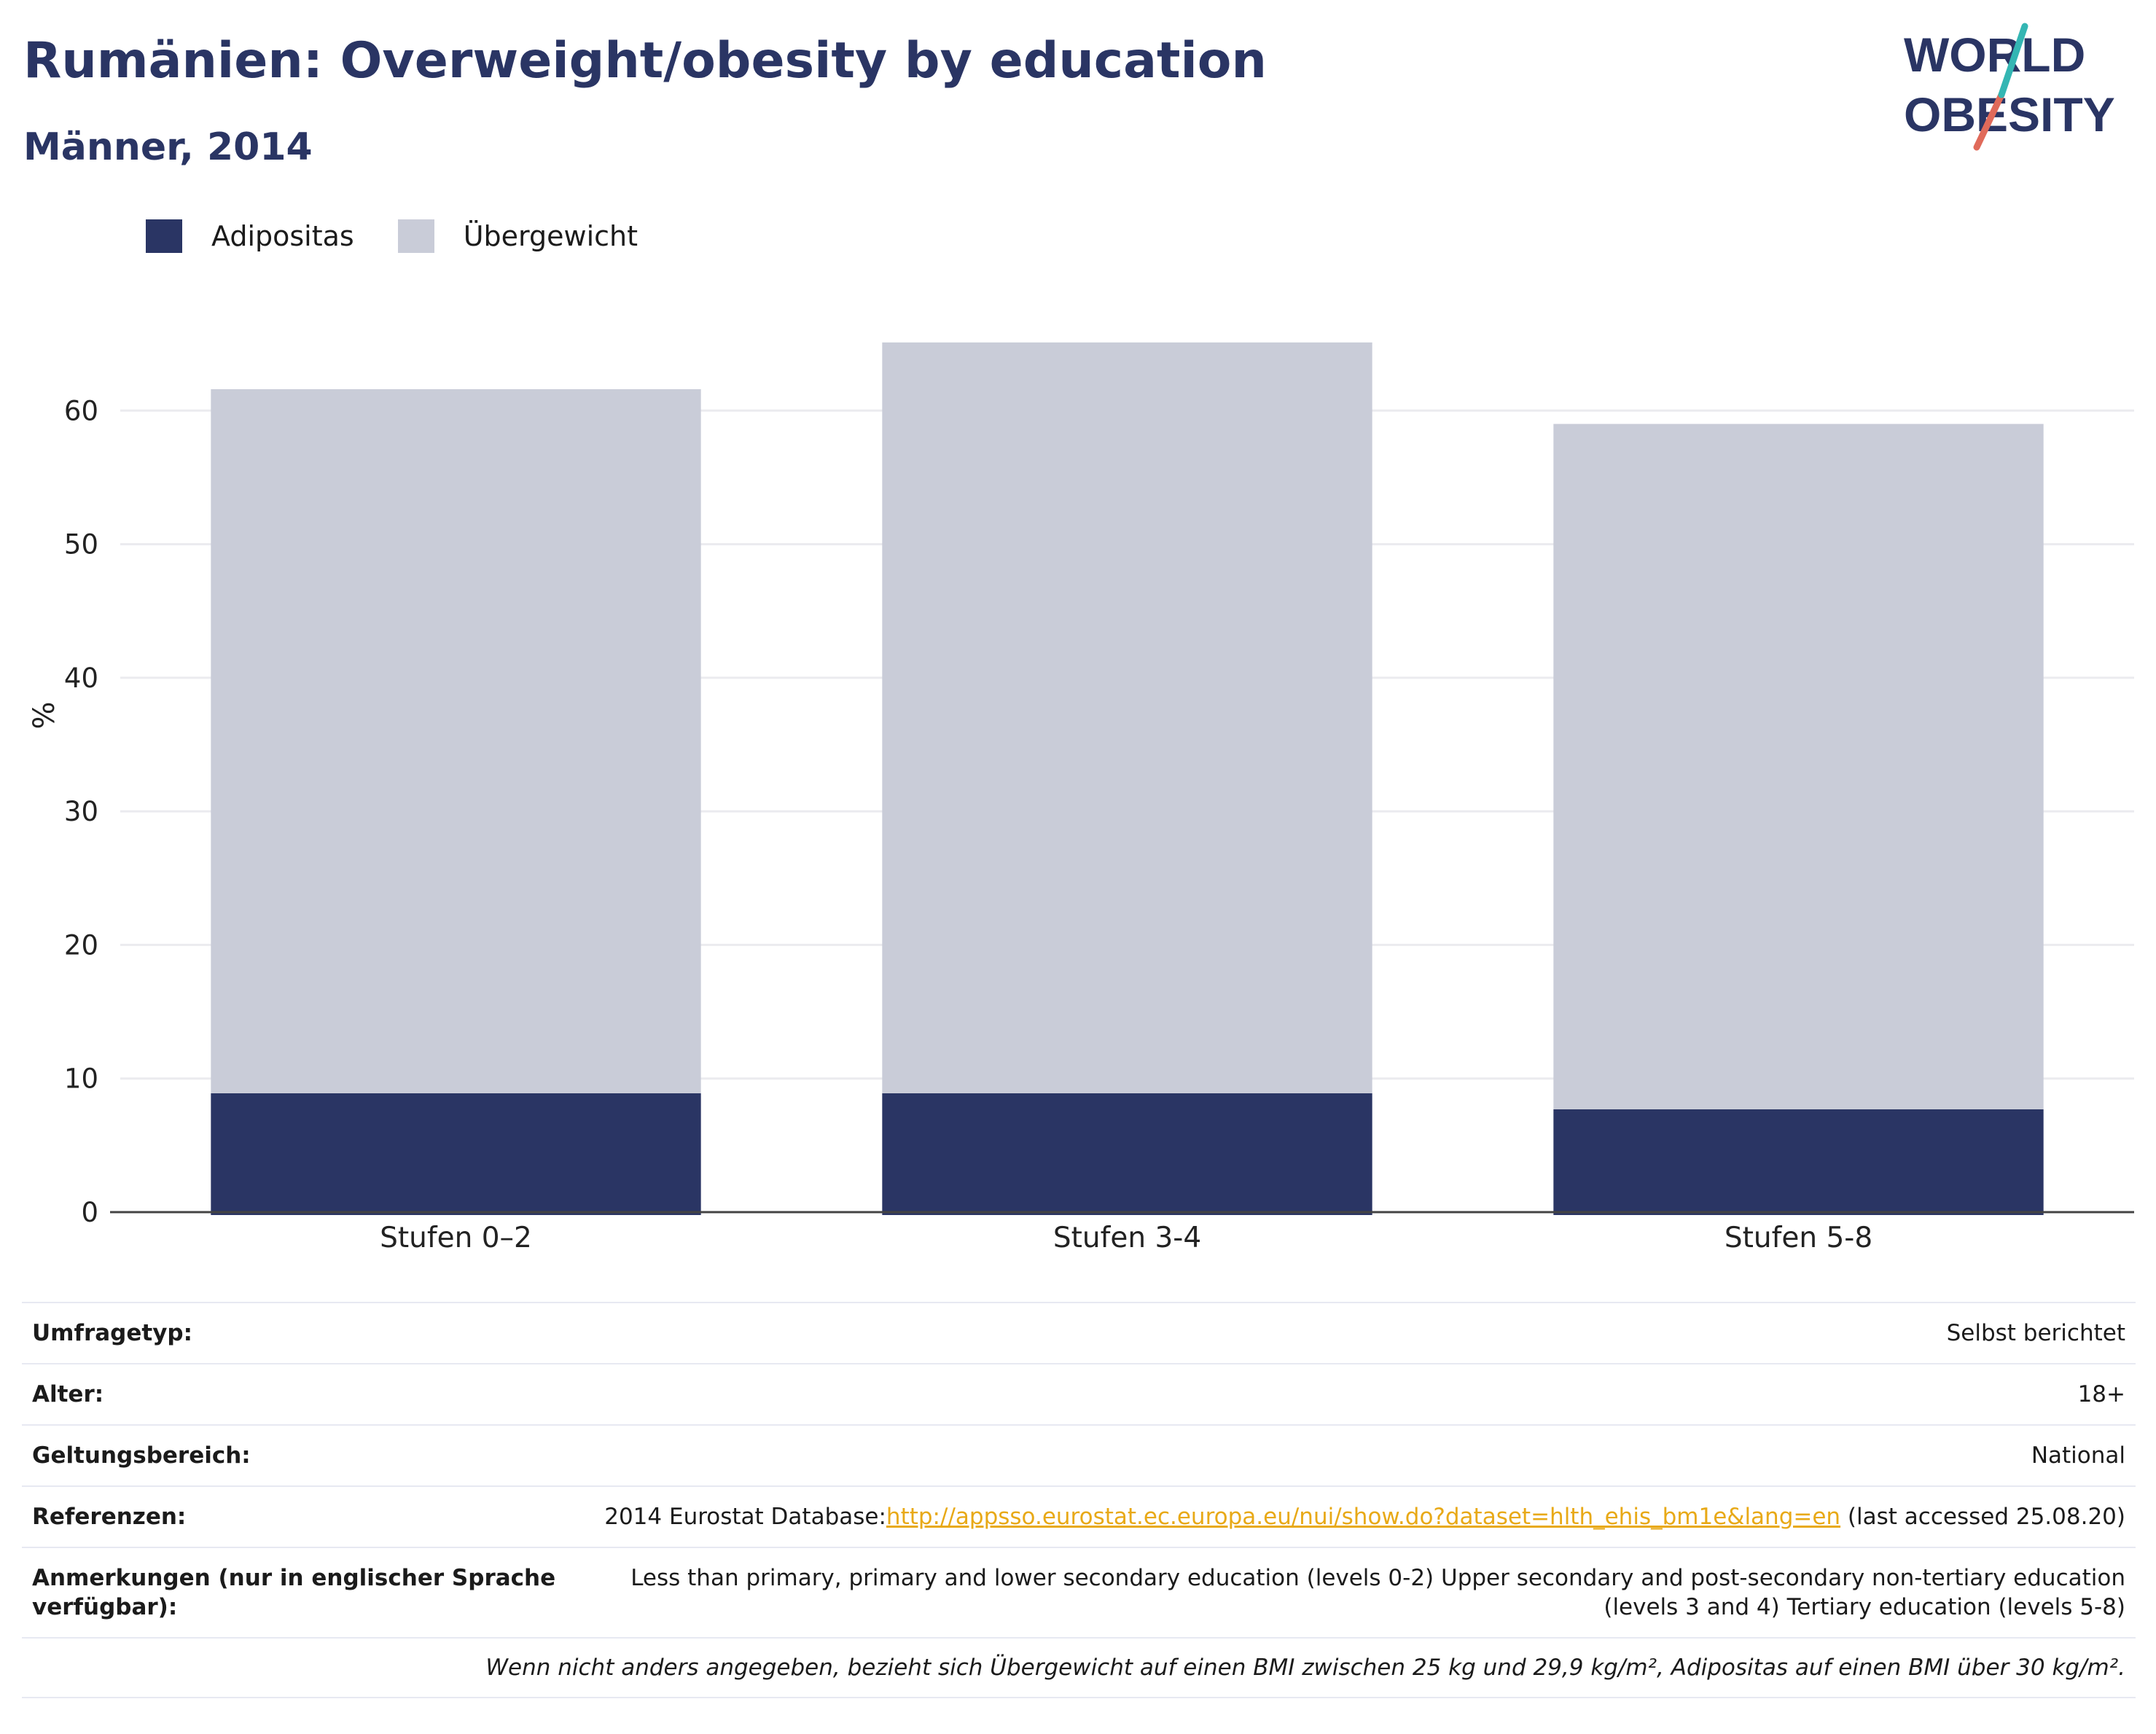  Describe the element at coordinates (68, 1394) in the screenshot. I see `age-label: Alter:` at that location.